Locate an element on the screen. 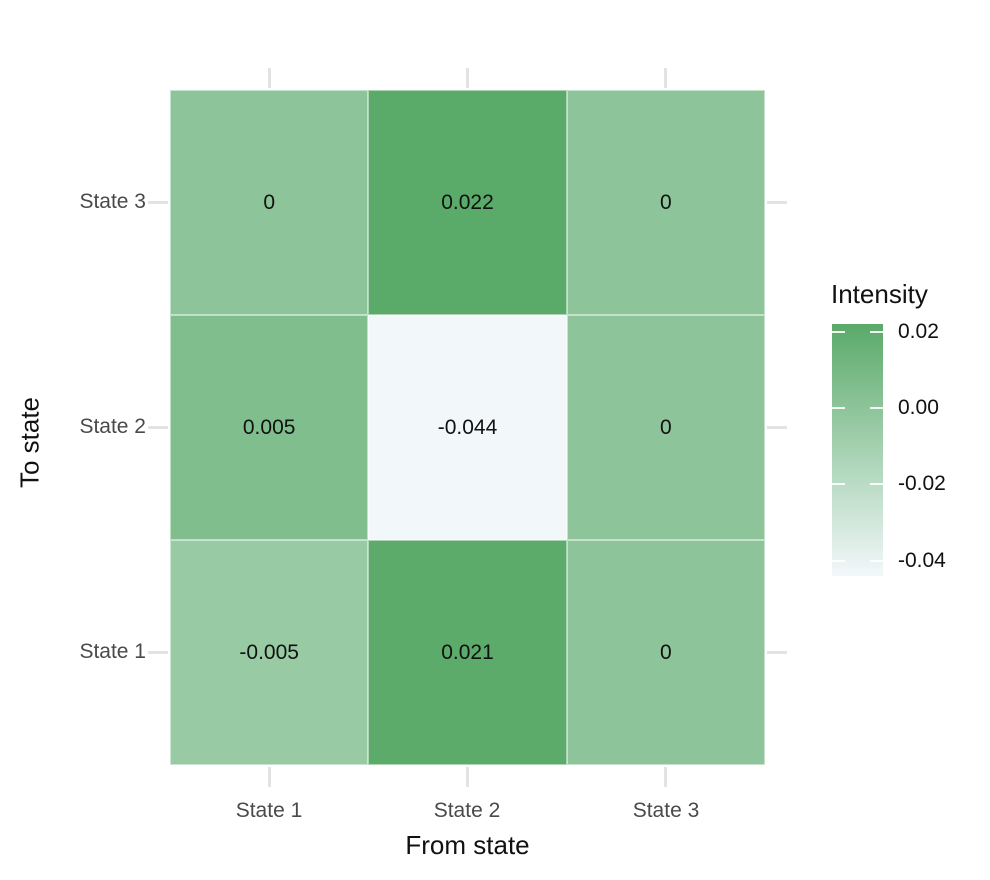 This screenshot has height=880, width=990. heatmap-cell-value: 0.022 is located at coordinates (467, 202).